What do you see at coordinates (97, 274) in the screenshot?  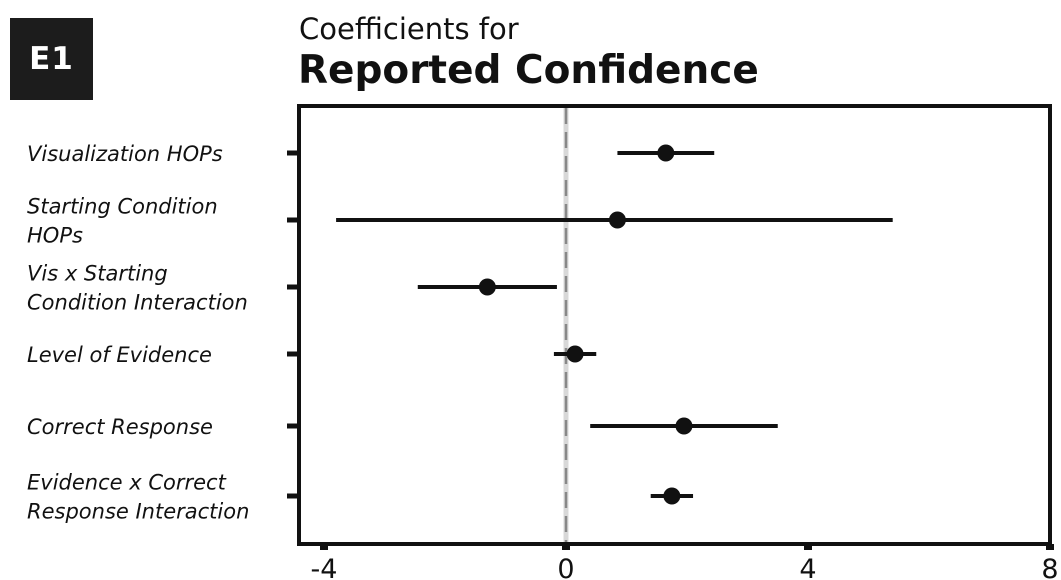 I see `y-category-label-line: Vis x Starting` at bounding box center [97, 274].